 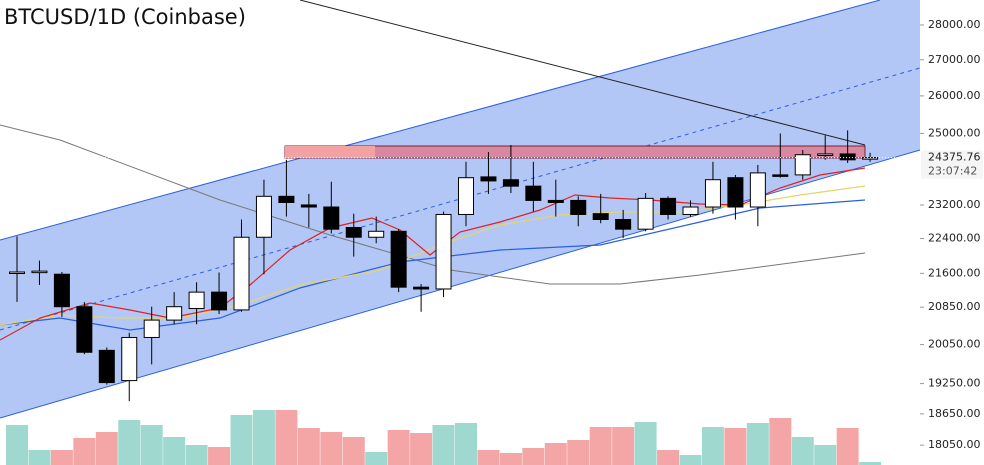 What do you see at coordinates (954, 413) in the screenshot?
I see `y-tick-label: 18650.00` at bounding box center [954, 413].